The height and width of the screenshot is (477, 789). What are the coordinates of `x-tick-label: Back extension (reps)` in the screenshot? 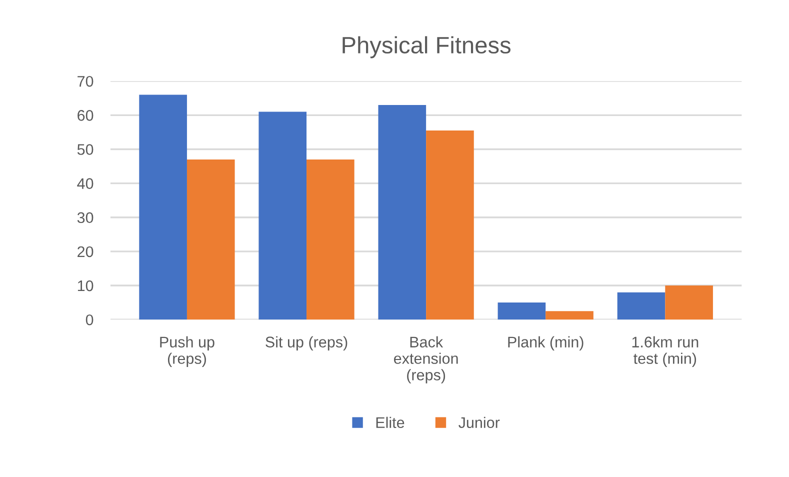 It's located at (426, 360).